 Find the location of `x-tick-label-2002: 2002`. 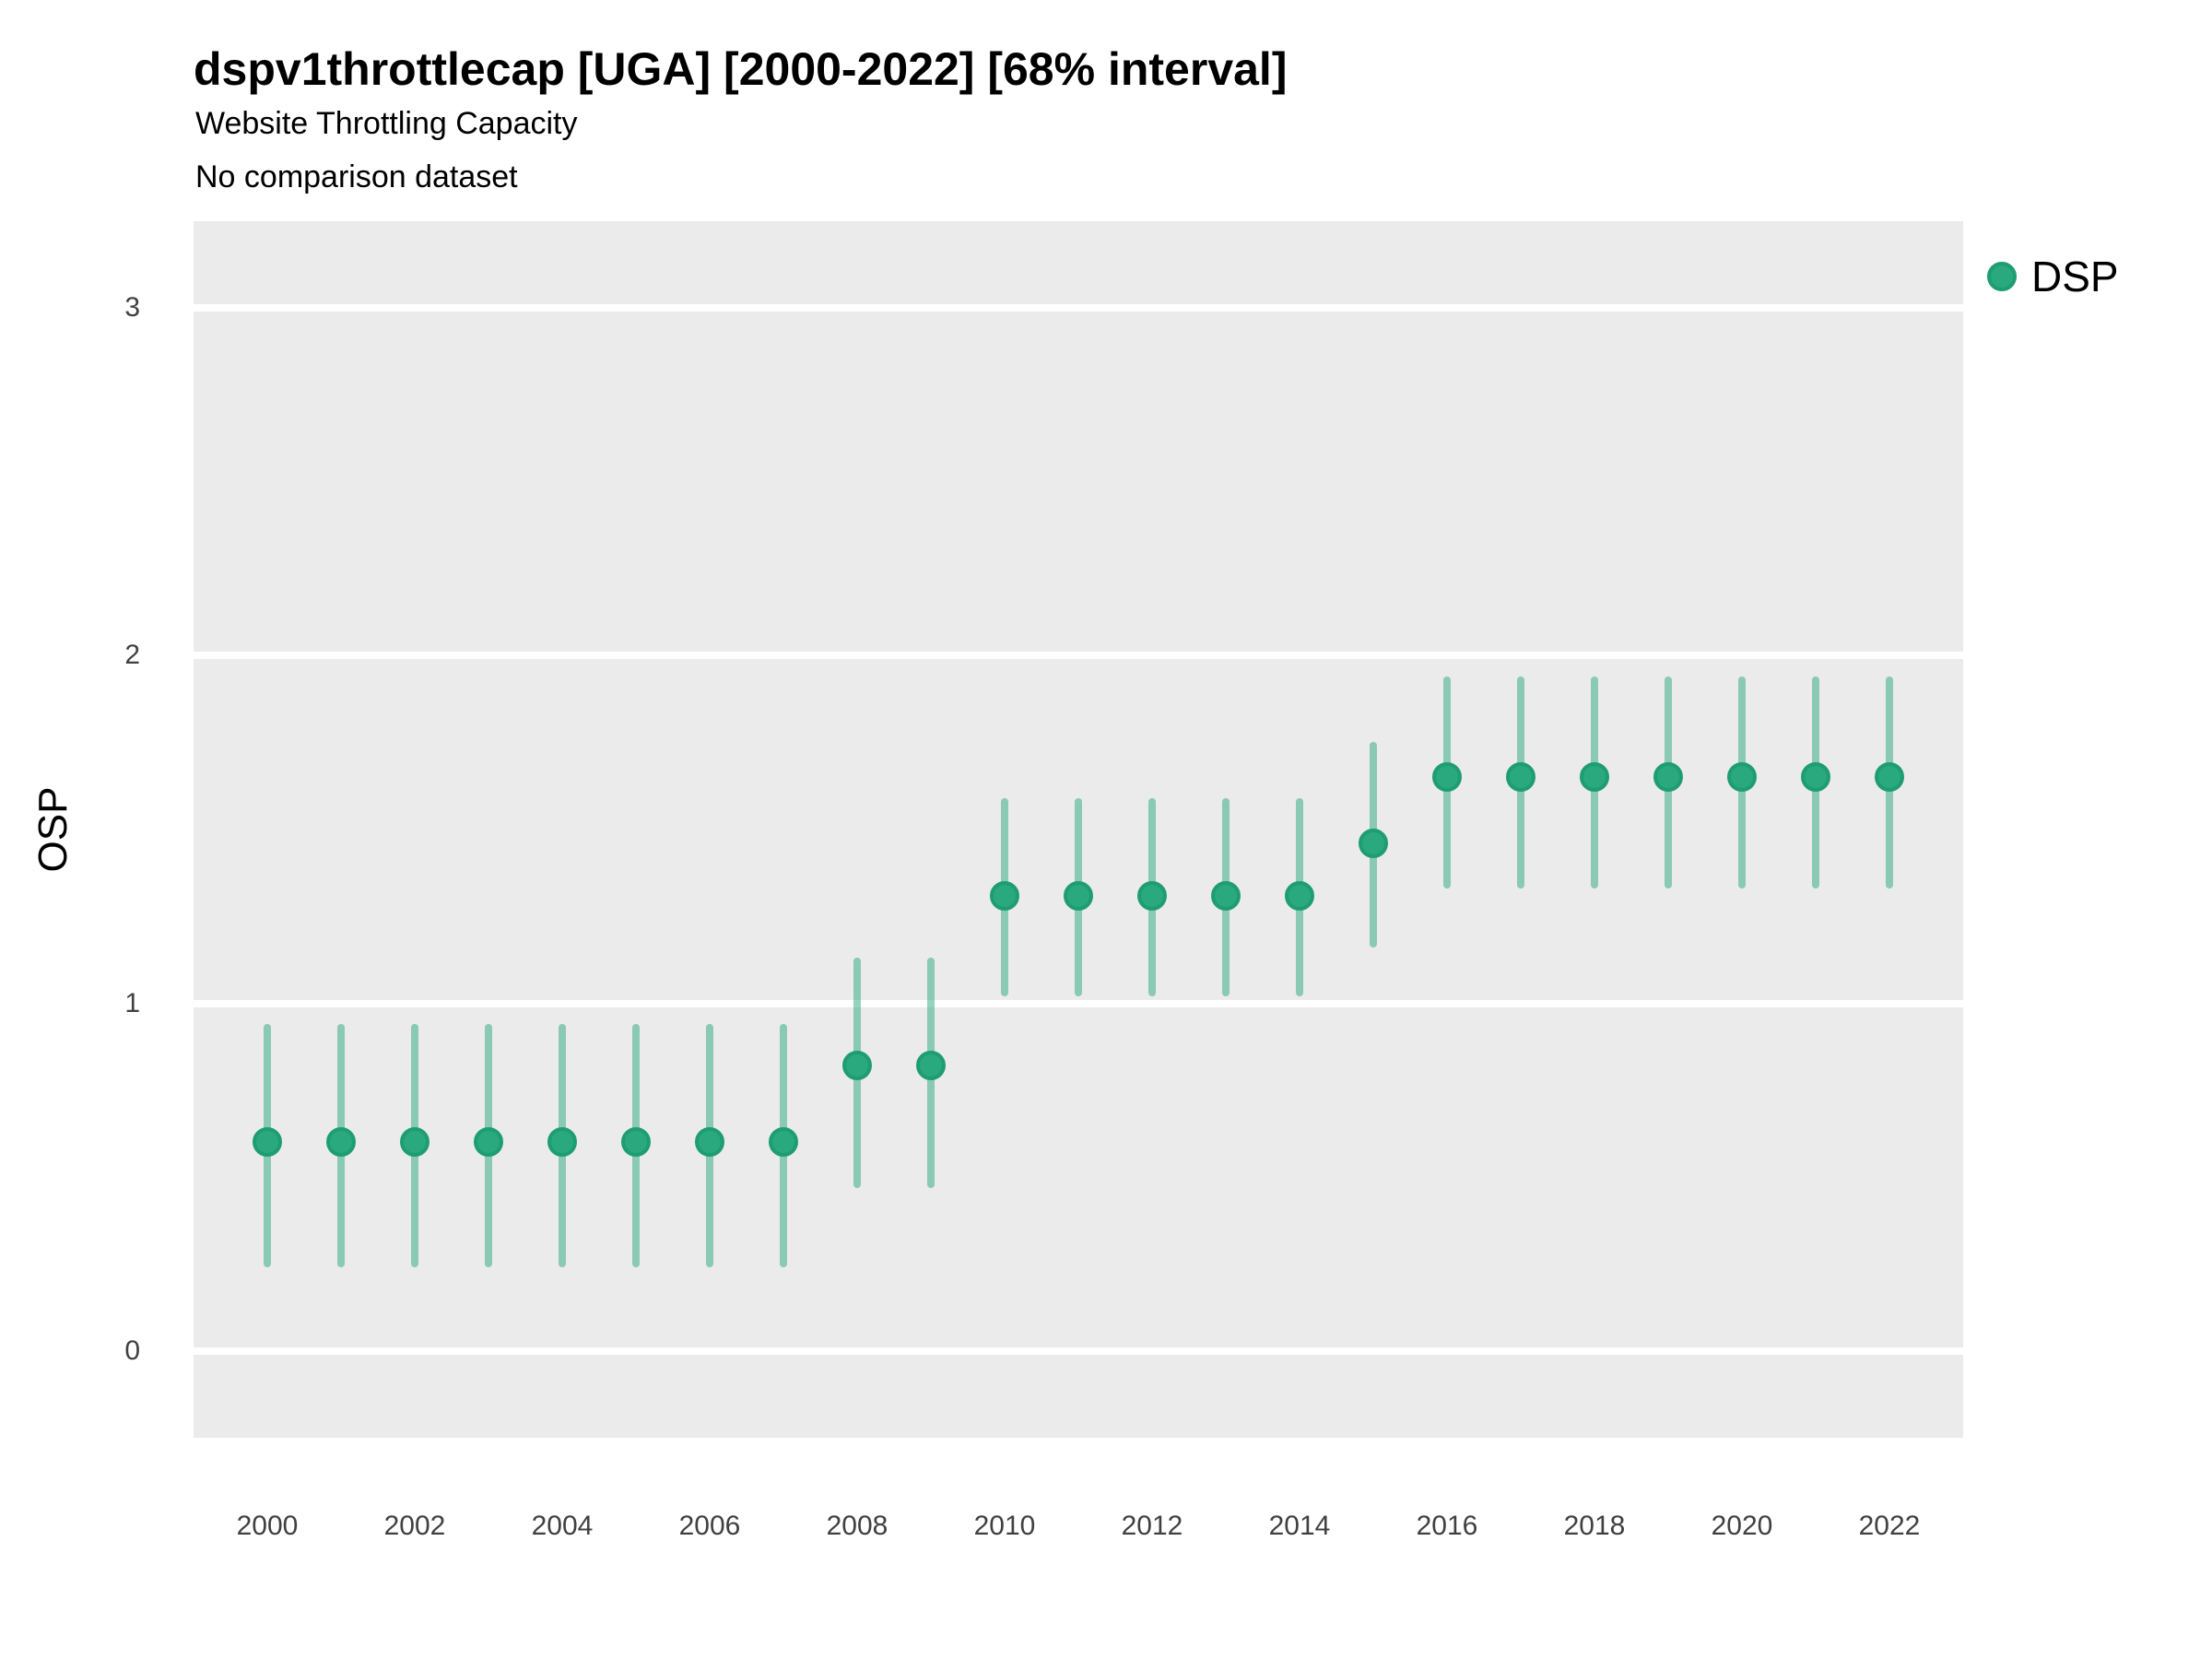

x-tick-label-2002: 2002 is located at coordinates (414, 1526).